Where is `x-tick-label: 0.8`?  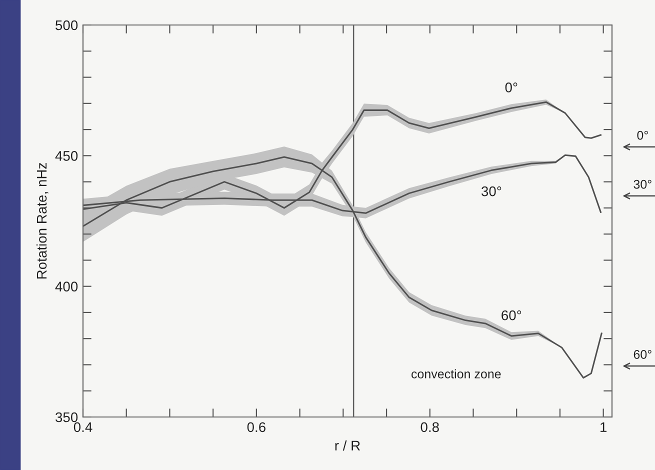 x-tick-label: 0.8 is located at coordinates (429, 427).